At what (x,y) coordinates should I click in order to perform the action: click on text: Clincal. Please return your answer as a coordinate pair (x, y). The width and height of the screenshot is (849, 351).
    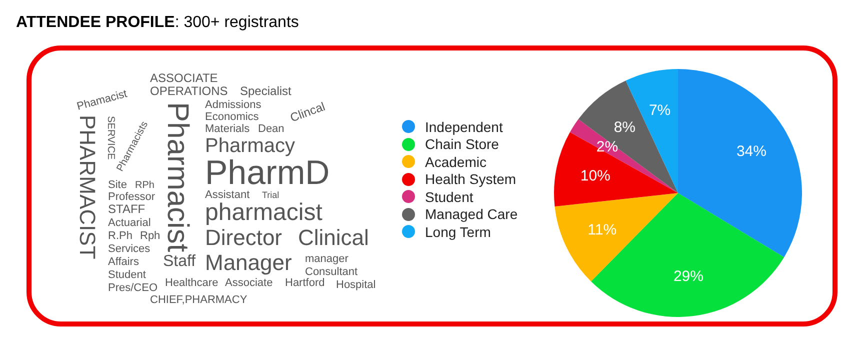
    Looking at the image, I should click on (307, 112).